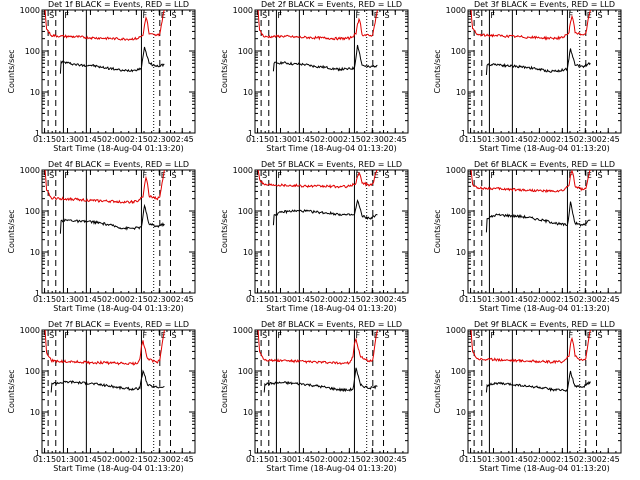 Image resolution: width=640 pixels, height=480 pixels. I want to click on panel-title: Det 9f BLACK = Events, RED = LLD, so click(544, 324).